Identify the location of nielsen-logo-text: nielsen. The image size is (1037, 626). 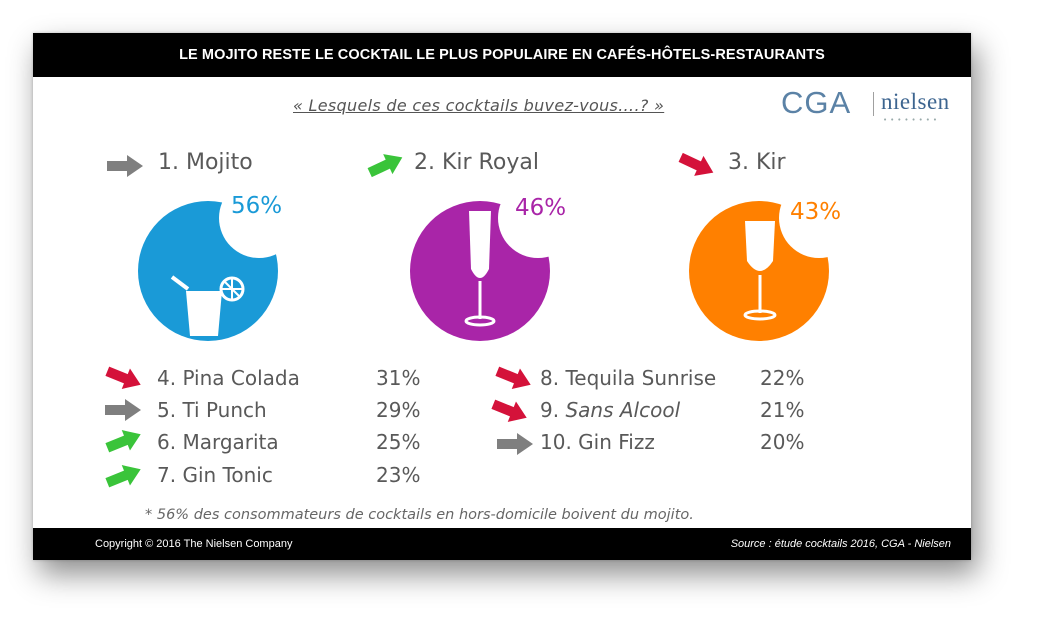
(915, 101).